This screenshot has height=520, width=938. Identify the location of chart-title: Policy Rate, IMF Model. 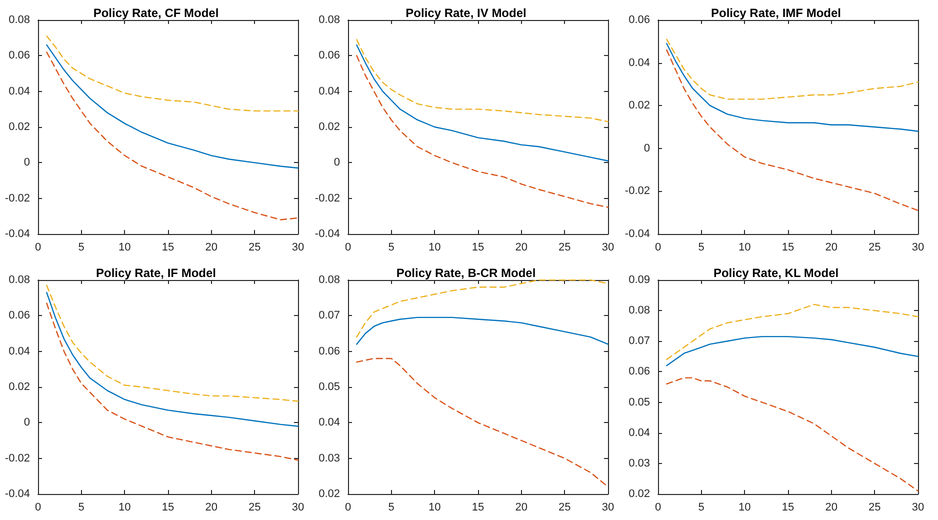
(776, 13).